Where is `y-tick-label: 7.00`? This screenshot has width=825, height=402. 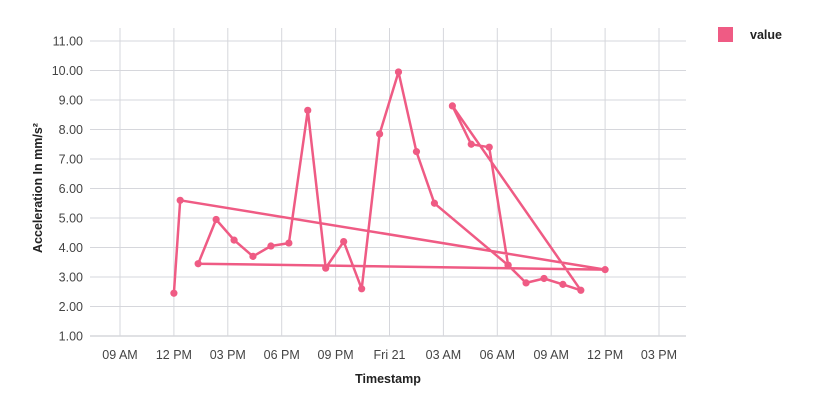
y-tick-label: 7.00 is located at coordinates (71, 160).